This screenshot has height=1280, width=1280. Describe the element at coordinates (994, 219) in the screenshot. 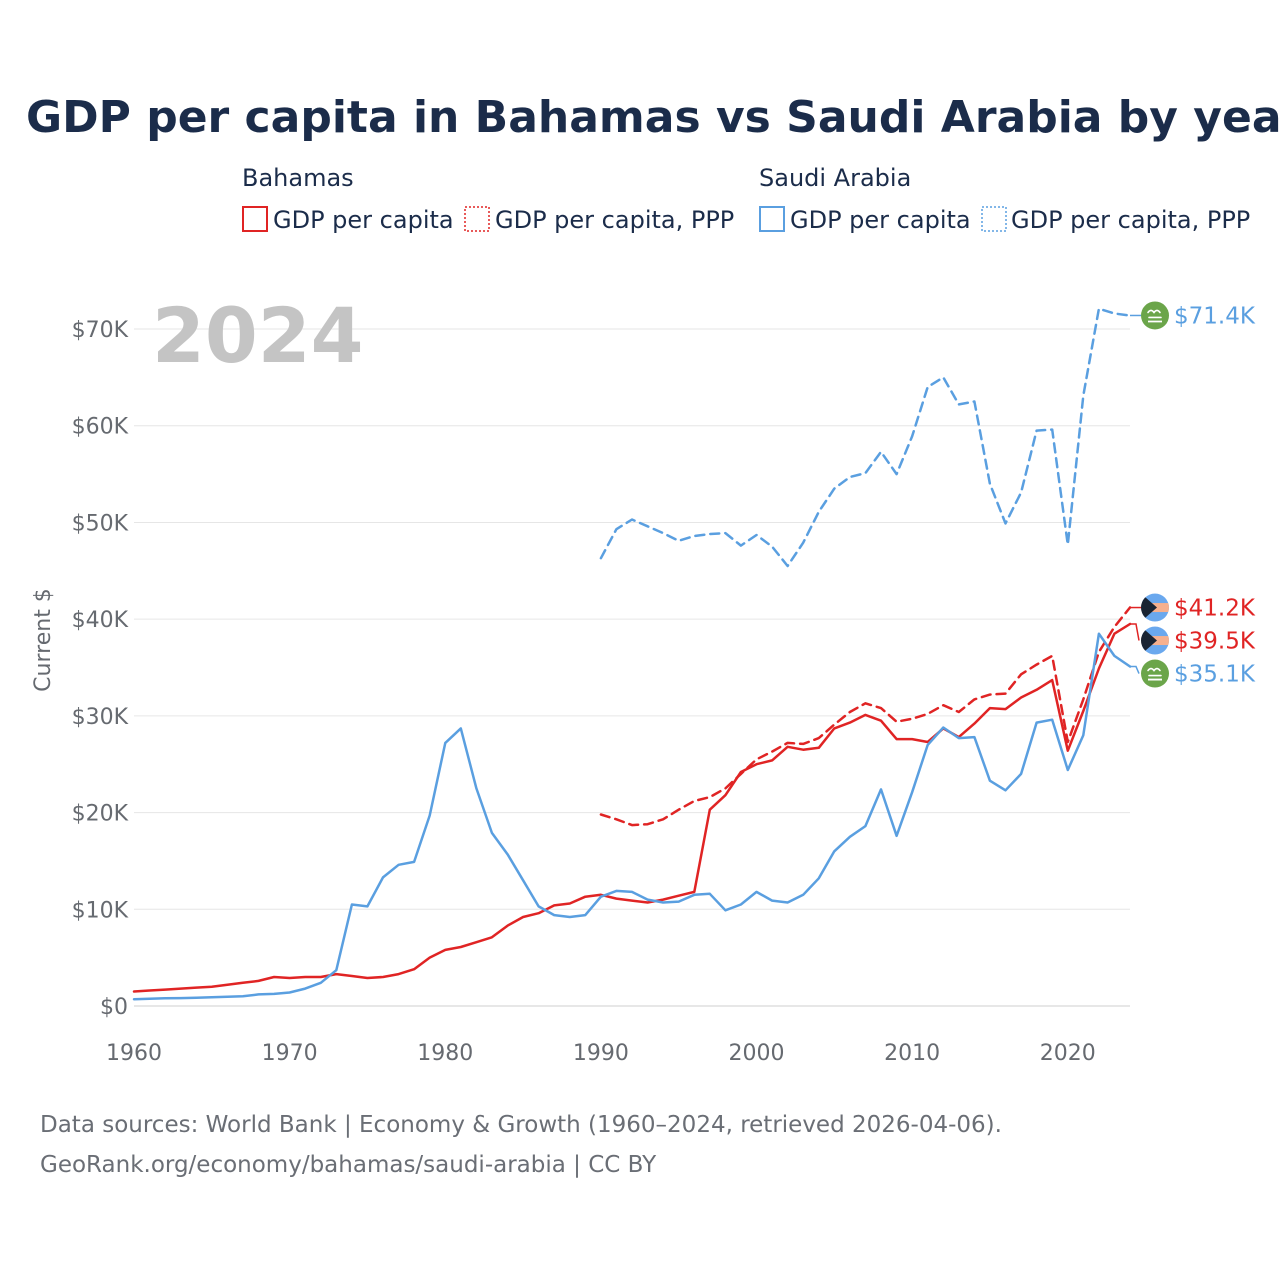

I see `legend-swatch-saudi-ppp` at that location.